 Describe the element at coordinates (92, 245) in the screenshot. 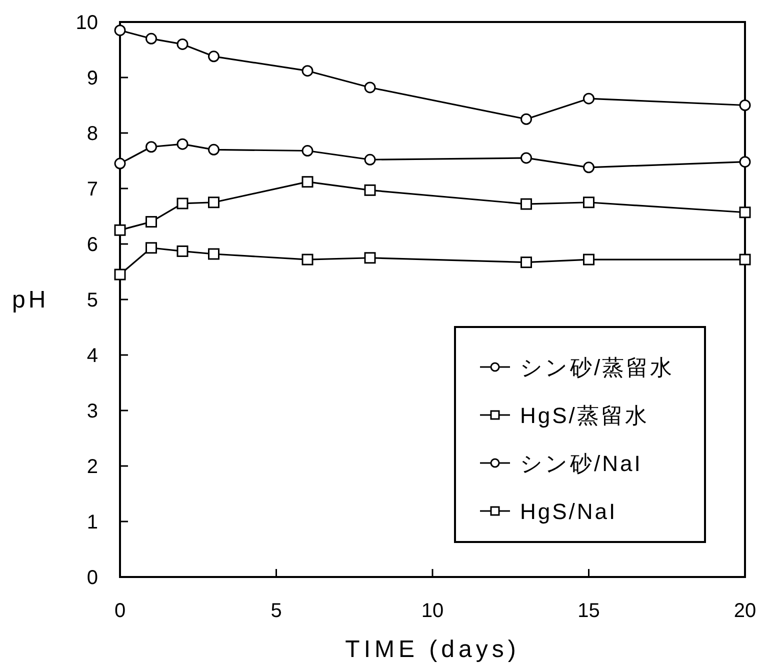

I see `y-tick-label: 6` at that location.